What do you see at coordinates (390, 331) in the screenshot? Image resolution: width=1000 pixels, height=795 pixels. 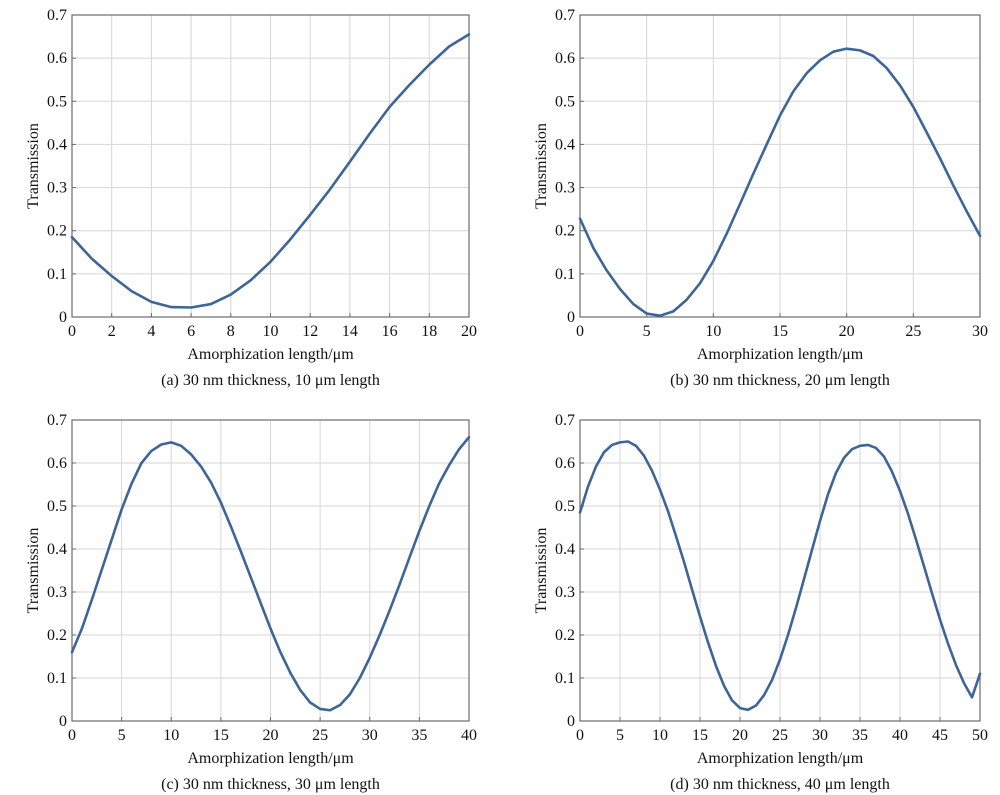 I see `x-tick-label: 16` at bounding box center [390, 331].